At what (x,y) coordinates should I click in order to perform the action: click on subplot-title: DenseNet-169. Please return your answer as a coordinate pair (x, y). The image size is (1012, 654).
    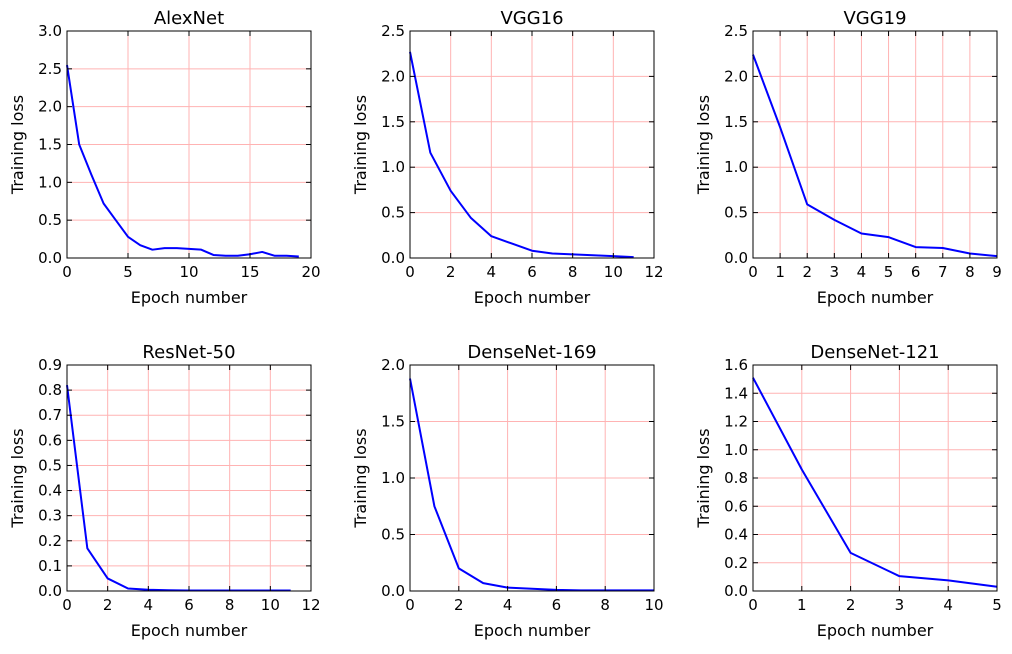
    Looking at the image, I should click on (531, 352).